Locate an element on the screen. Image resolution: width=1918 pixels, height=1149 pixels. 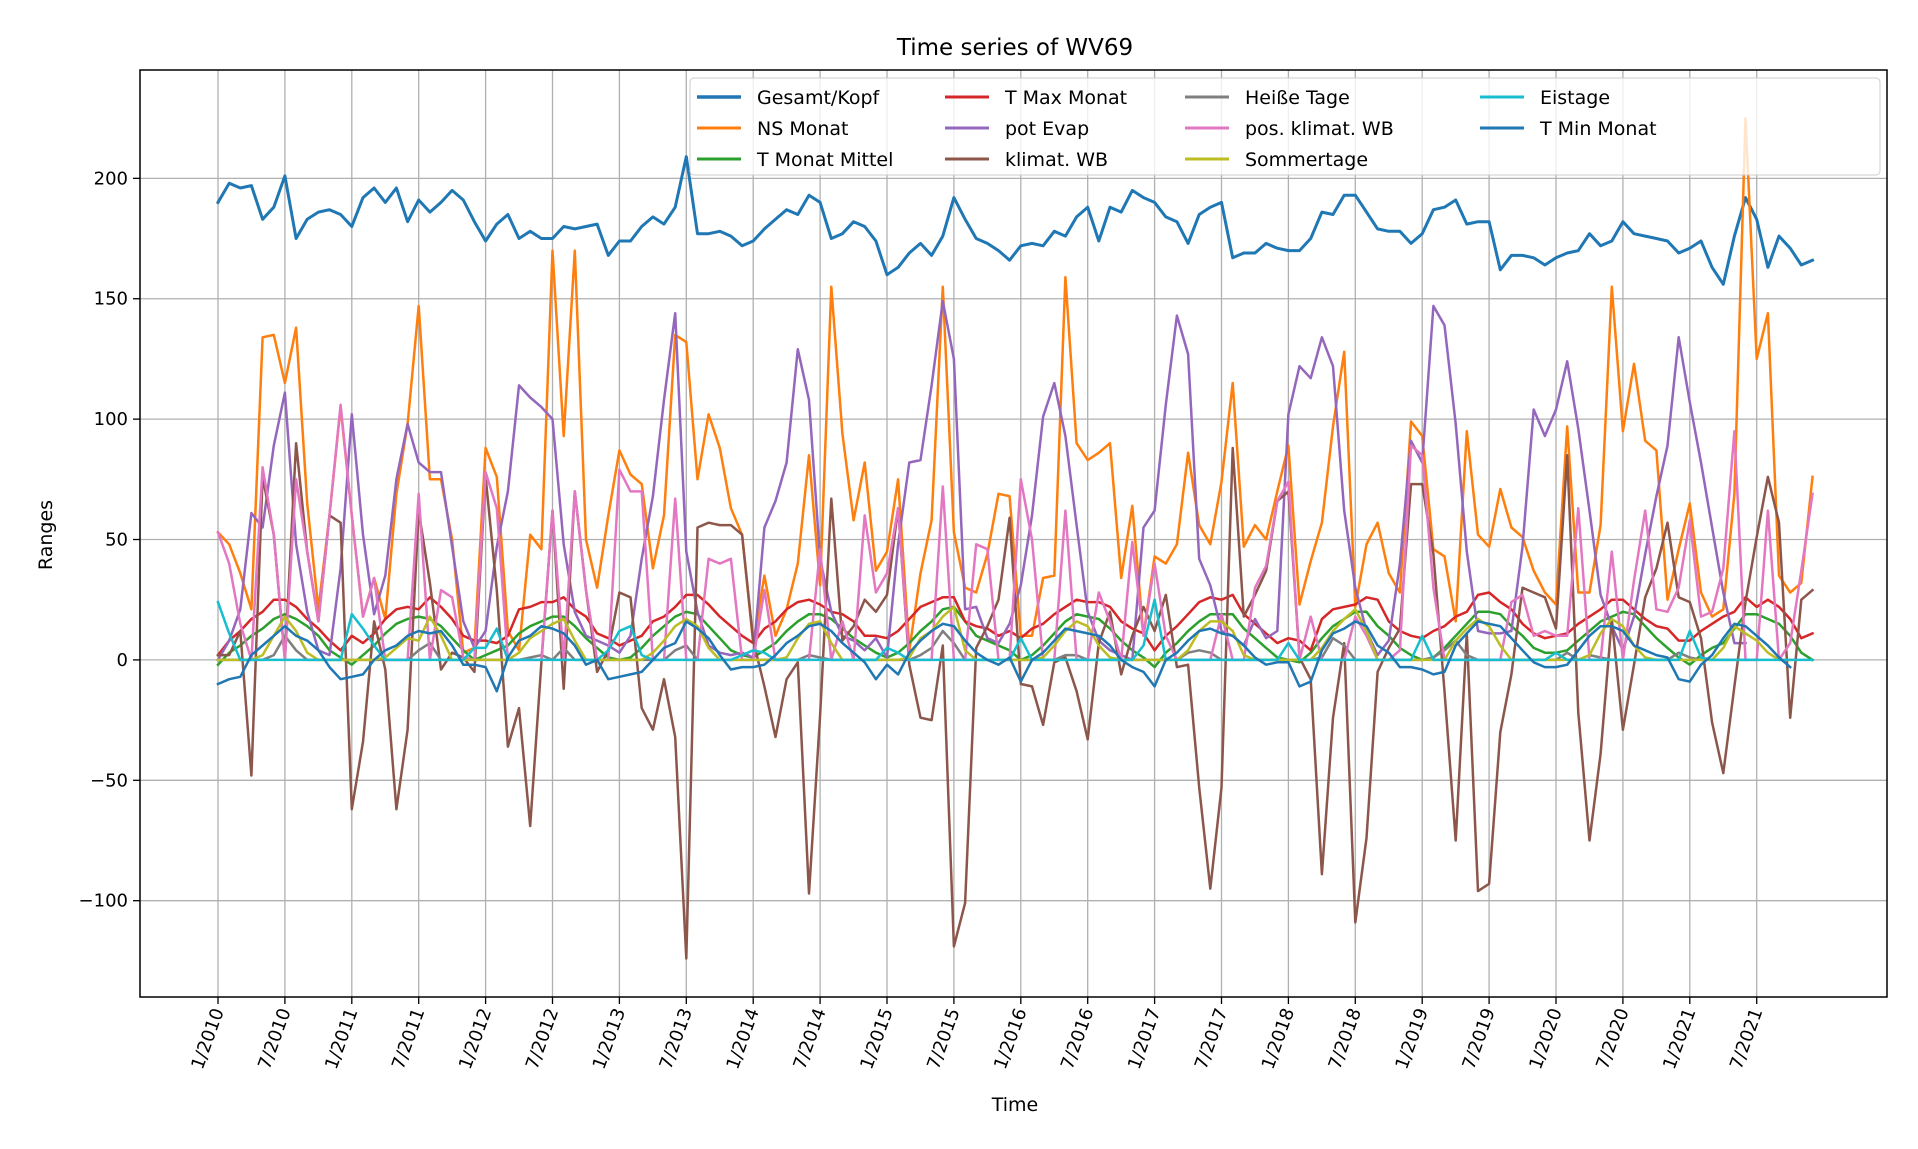
y-tick-label: −50 is located at coordinates (109, 780).